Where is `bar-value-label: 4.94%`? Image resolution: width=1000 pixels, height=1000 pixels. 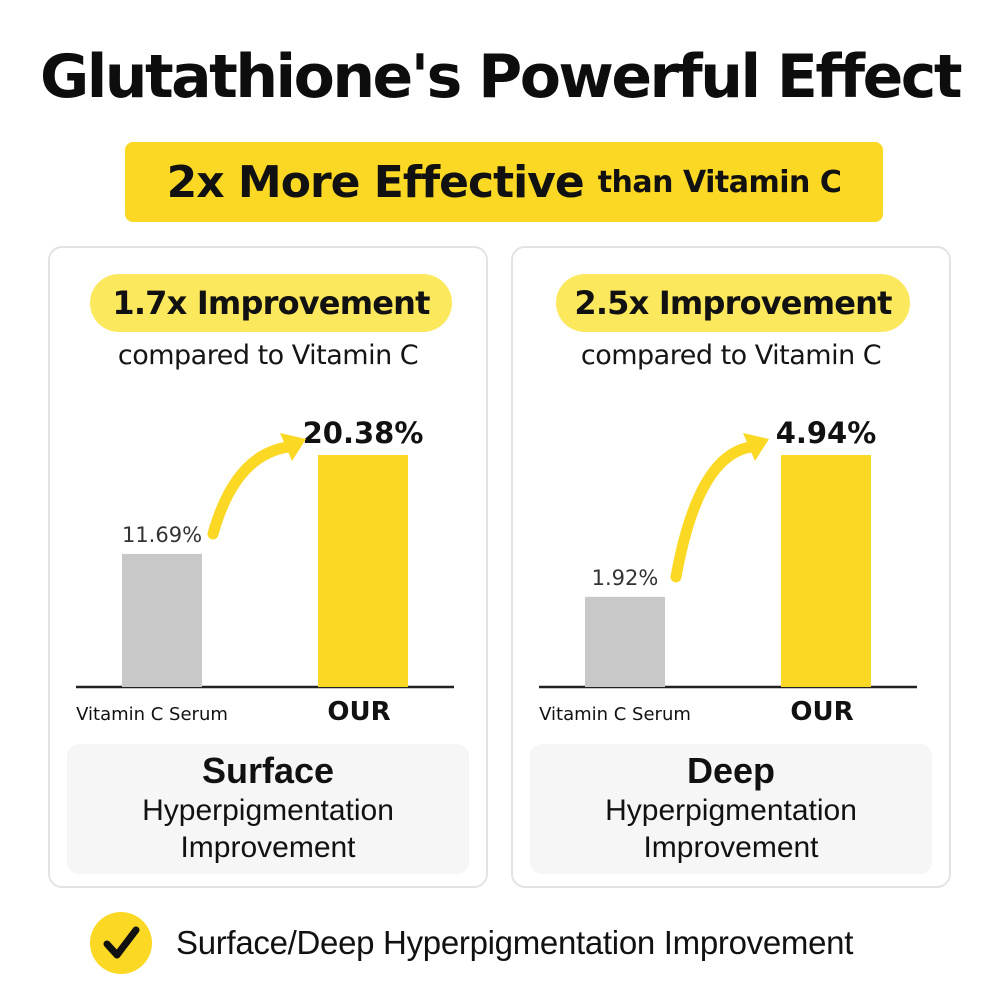
bar-value-label: 4.94% is located at coordinates (826, 433).